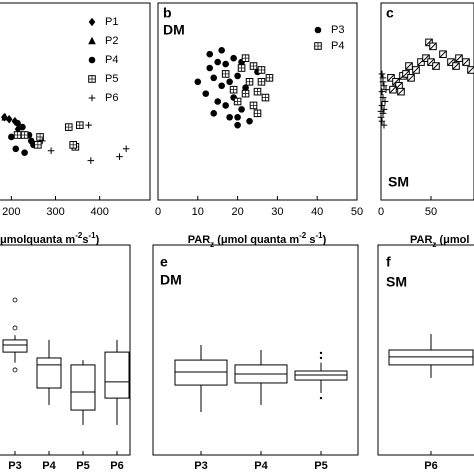  I want to click on triangle, so click(92, 40).